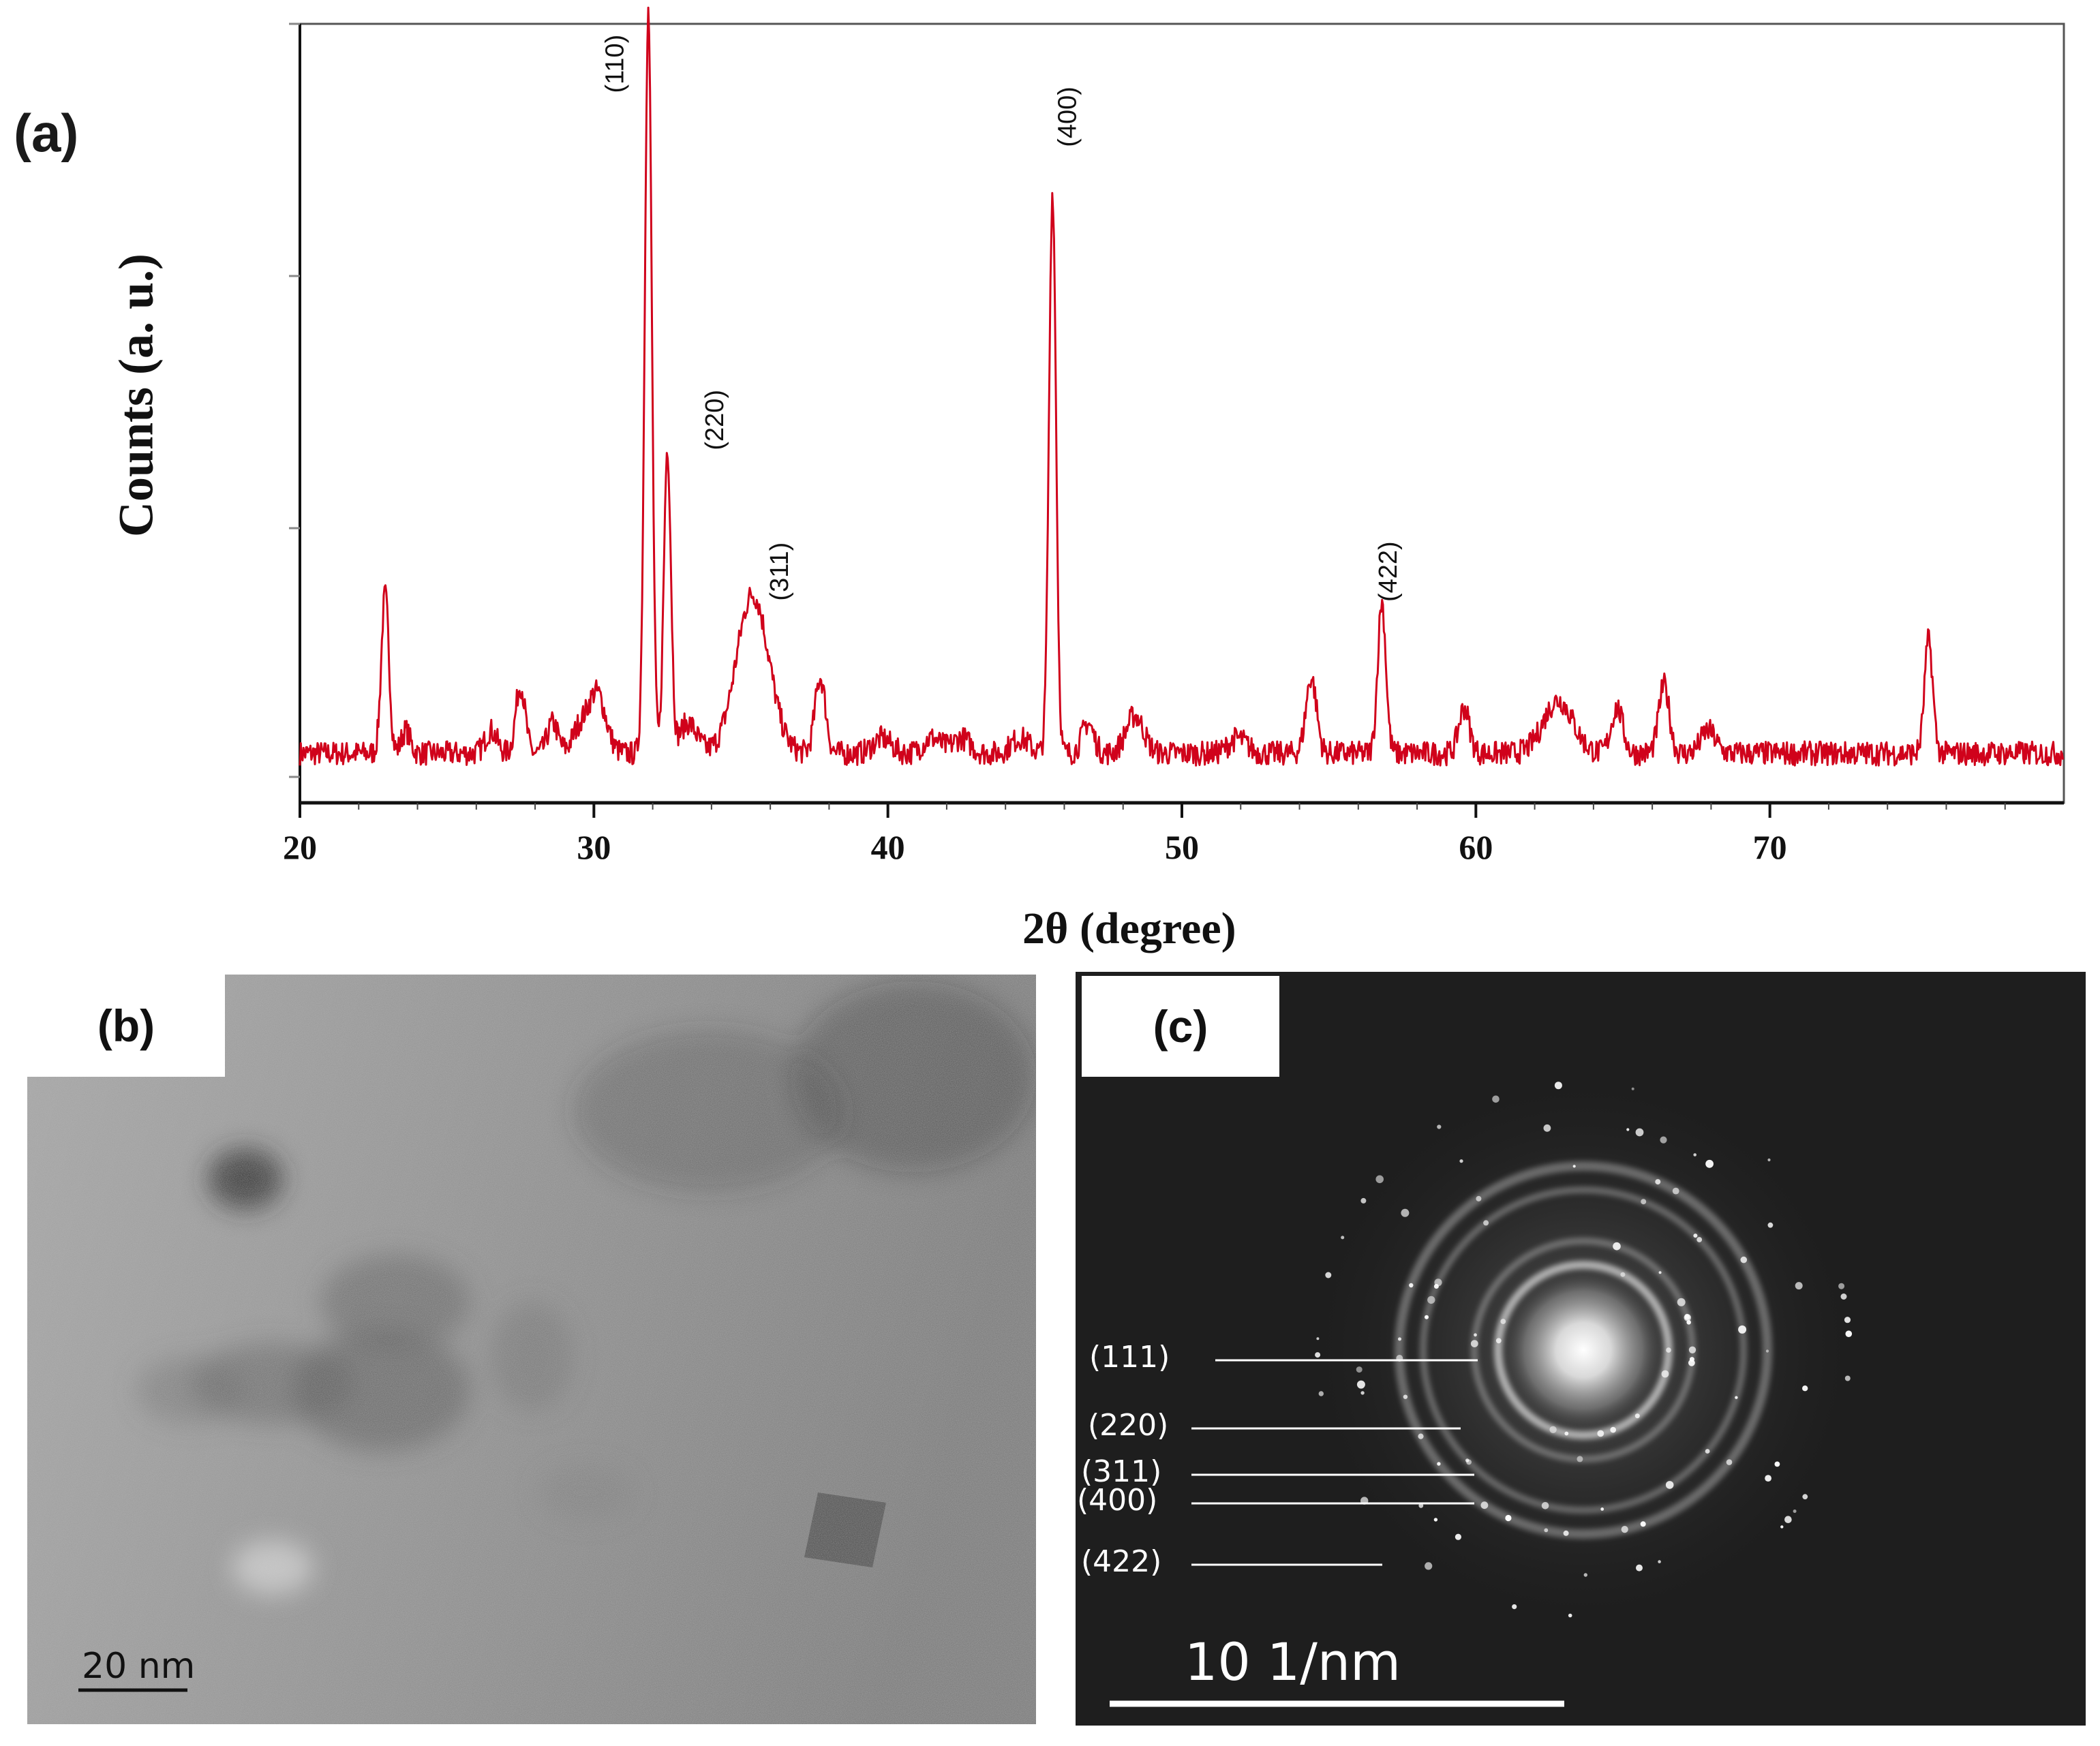 Image resolution: width=2100 pixels, height=1746 pixels. I want to click on peak-label-4: (422), so click(1388, 571).